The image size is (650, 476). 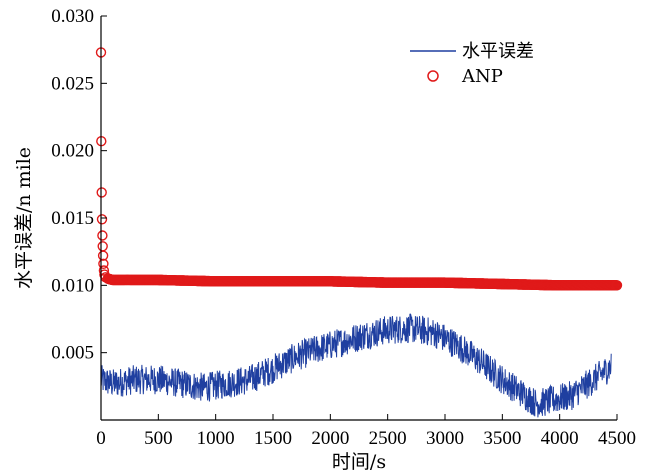 I want to click on x-tick-label: 500, so click(x=158, y=438).